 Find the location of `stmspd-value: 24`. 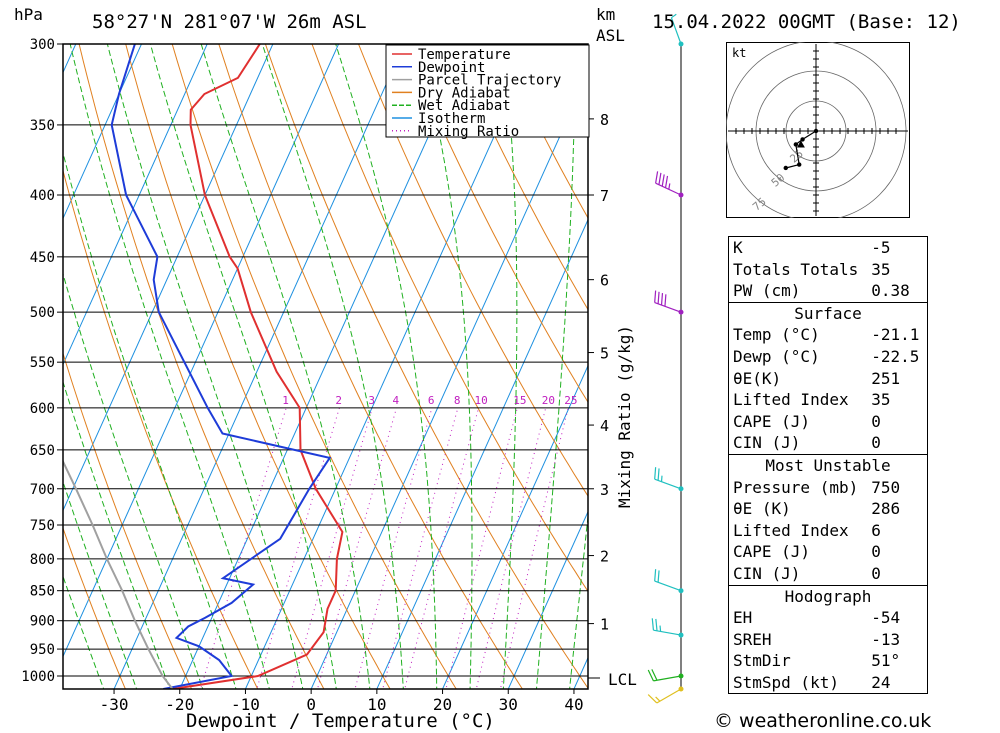

stmspd-value: 24 is located at coordinates (900, 683).